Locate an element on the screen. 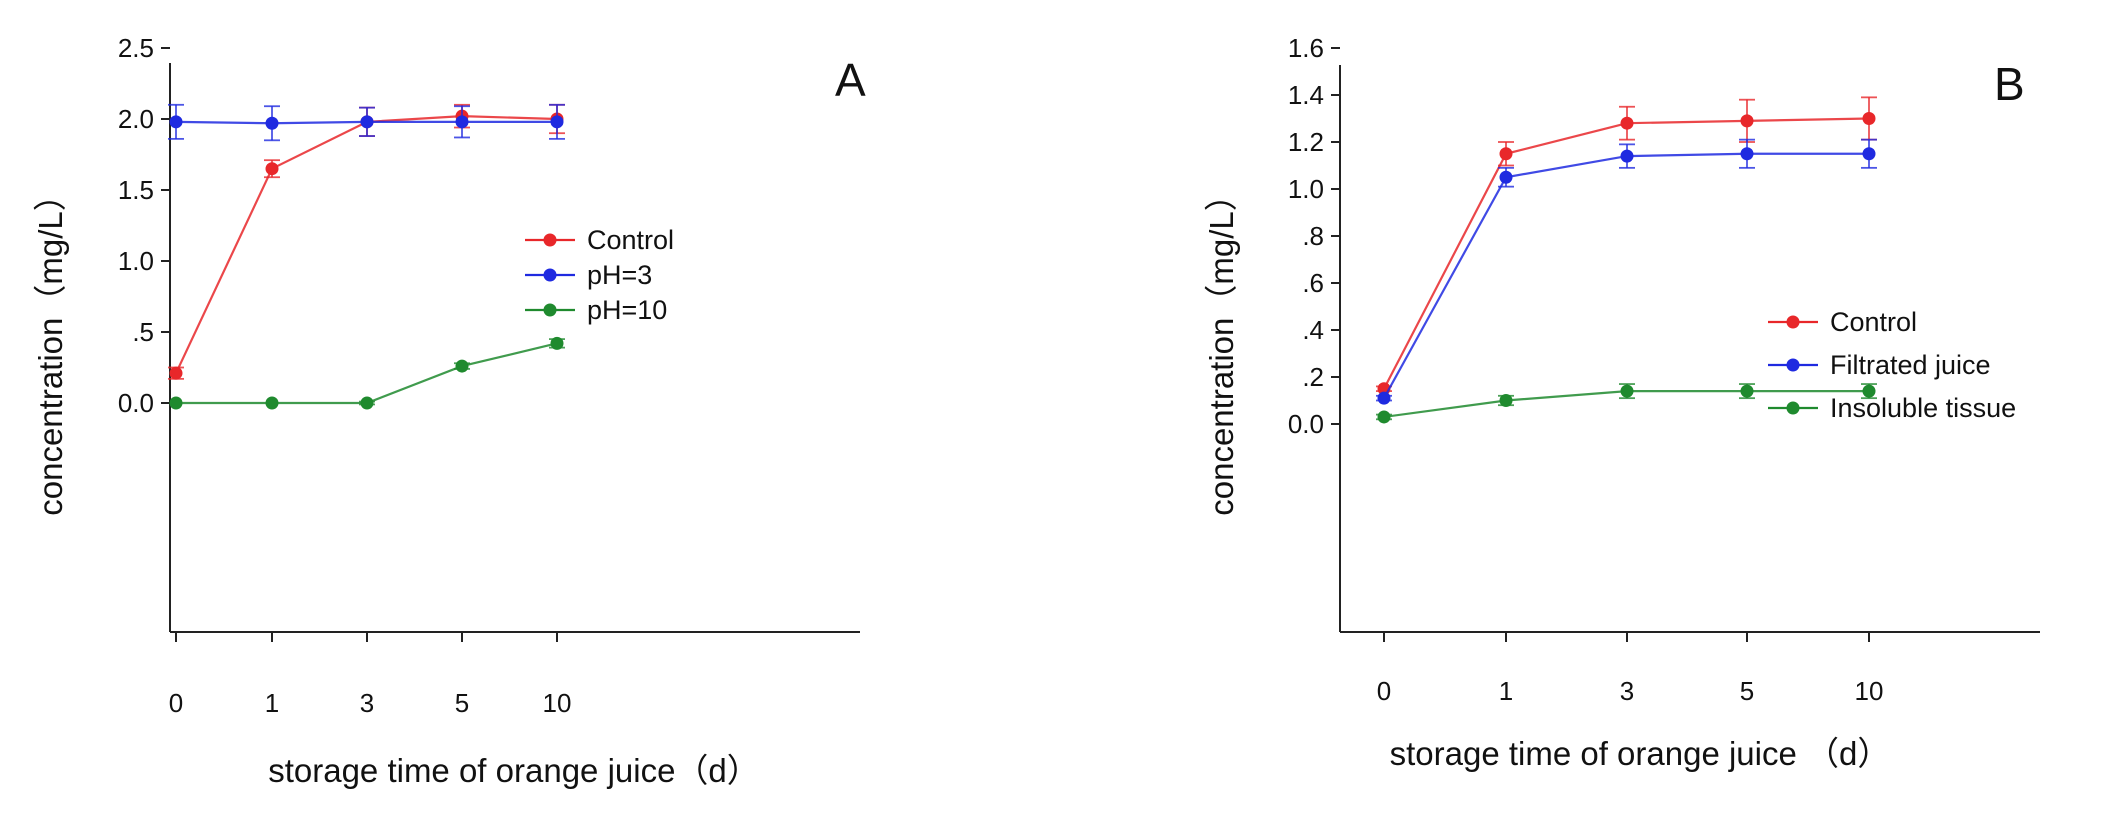 The image size is (2117, 819). panel-a-y-tick-label: .5 is located at coordinates (143, 332).